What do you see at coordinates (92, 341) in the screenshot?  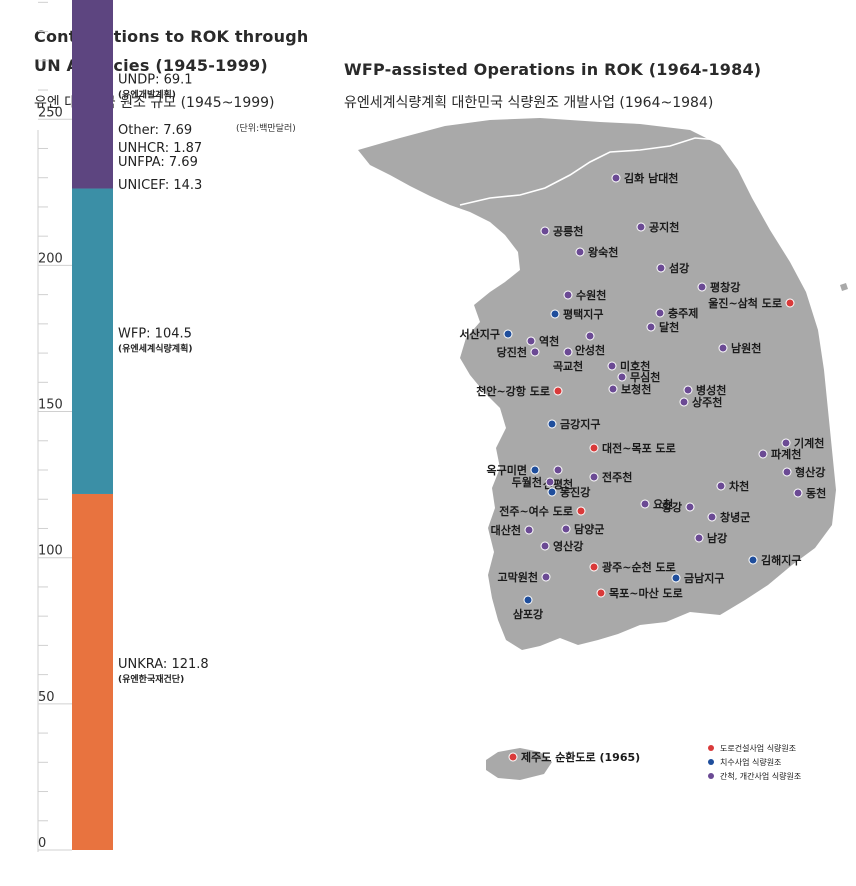 I see `bar-segment-wfp` at bounding box center [92, 341].